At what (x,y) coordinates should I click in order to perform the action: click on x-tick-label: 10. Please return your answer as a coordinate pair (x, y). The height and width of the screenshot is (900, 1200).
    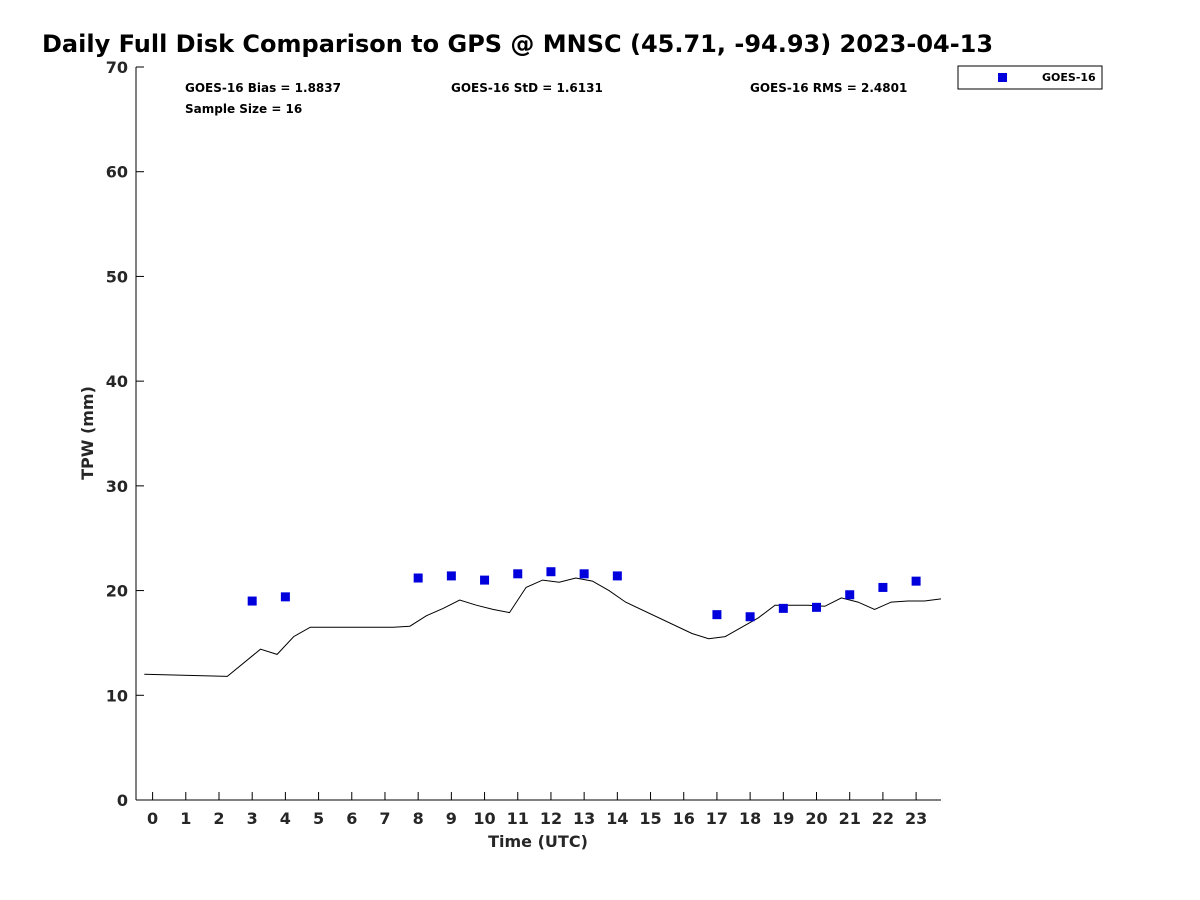
    Looking at the image, I should click on (484, 818).